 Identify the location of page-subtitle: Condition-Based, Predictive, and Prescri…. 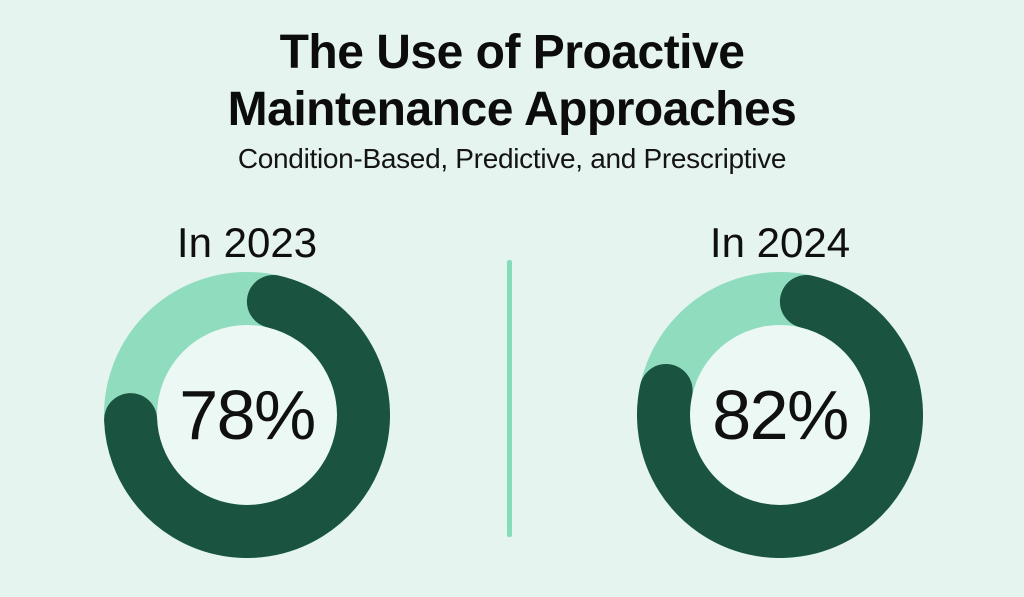
(512, 158).